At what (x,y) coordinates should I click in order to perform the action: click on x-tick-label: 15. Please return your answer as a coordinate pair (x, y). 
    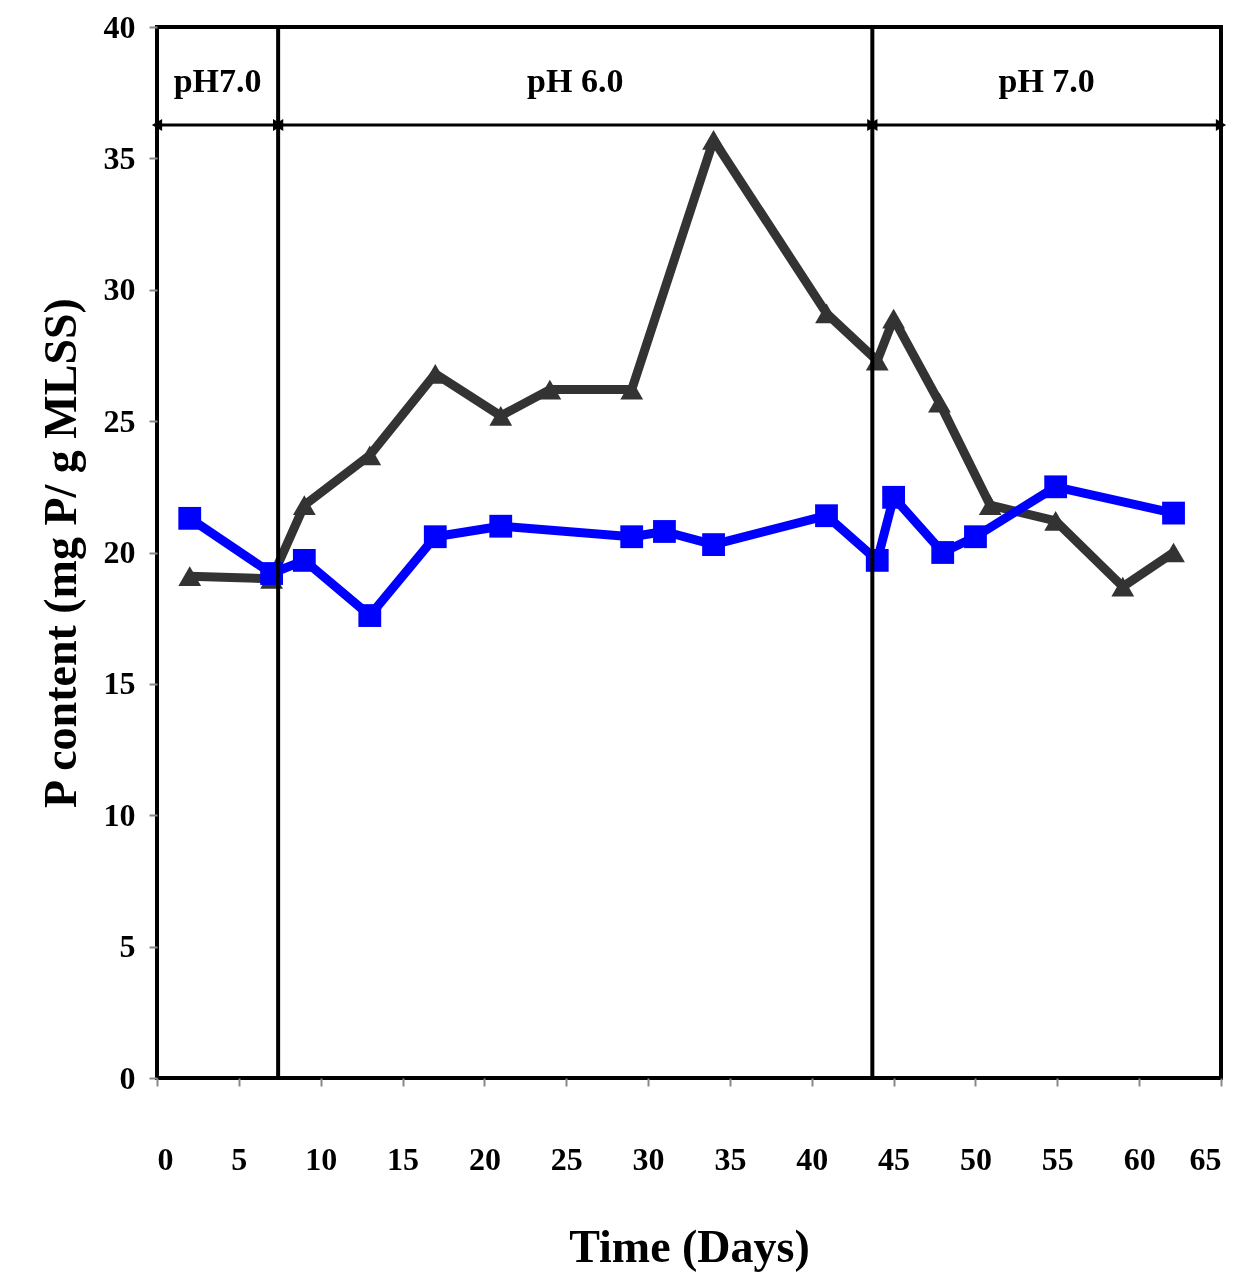
    Looking at the image, I should click on (403, 1158).